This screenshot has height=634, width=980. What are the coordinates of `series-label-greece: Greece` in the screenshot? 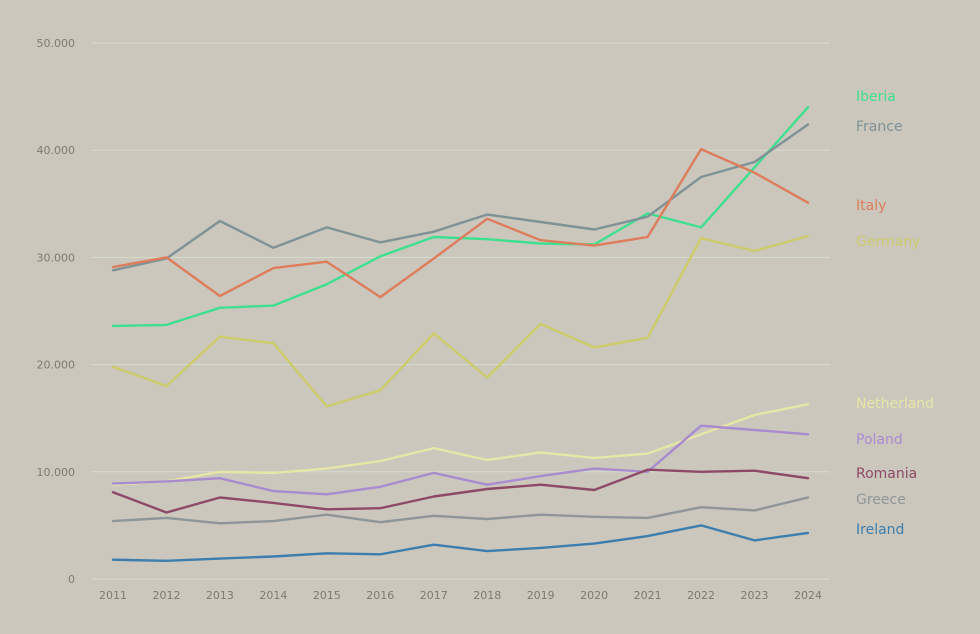 It's located at (881, 500).